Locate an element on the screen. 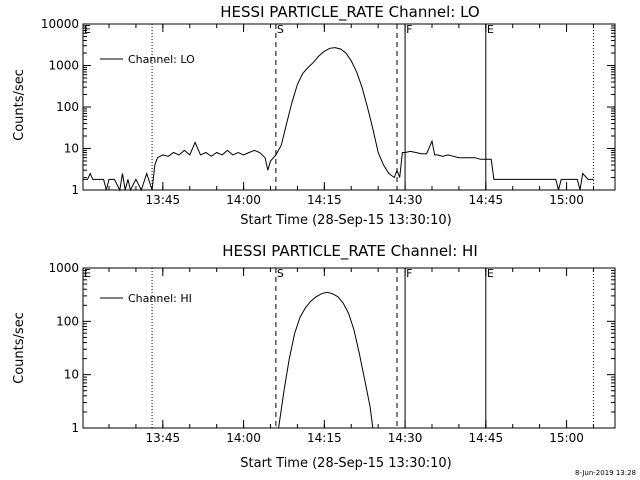 This screenshot has height=480, width=640. legend-label: Channel: HI is located at coordinates (160, 298).